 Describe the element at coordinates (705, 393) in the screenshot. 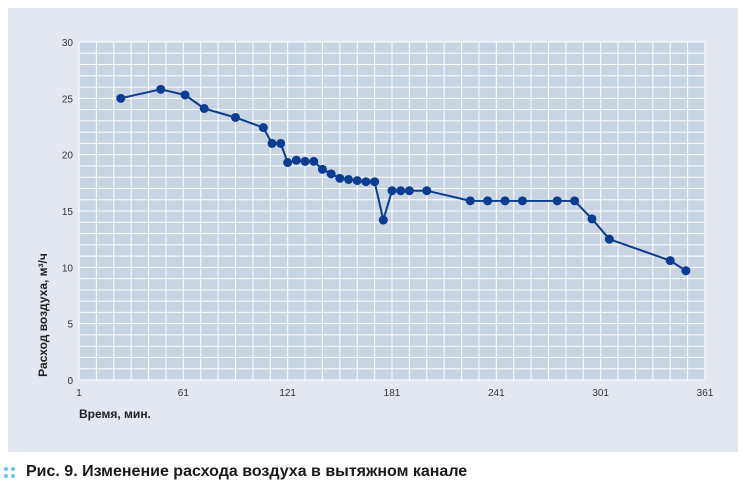

I see `x-tick-label: 361` at that location.